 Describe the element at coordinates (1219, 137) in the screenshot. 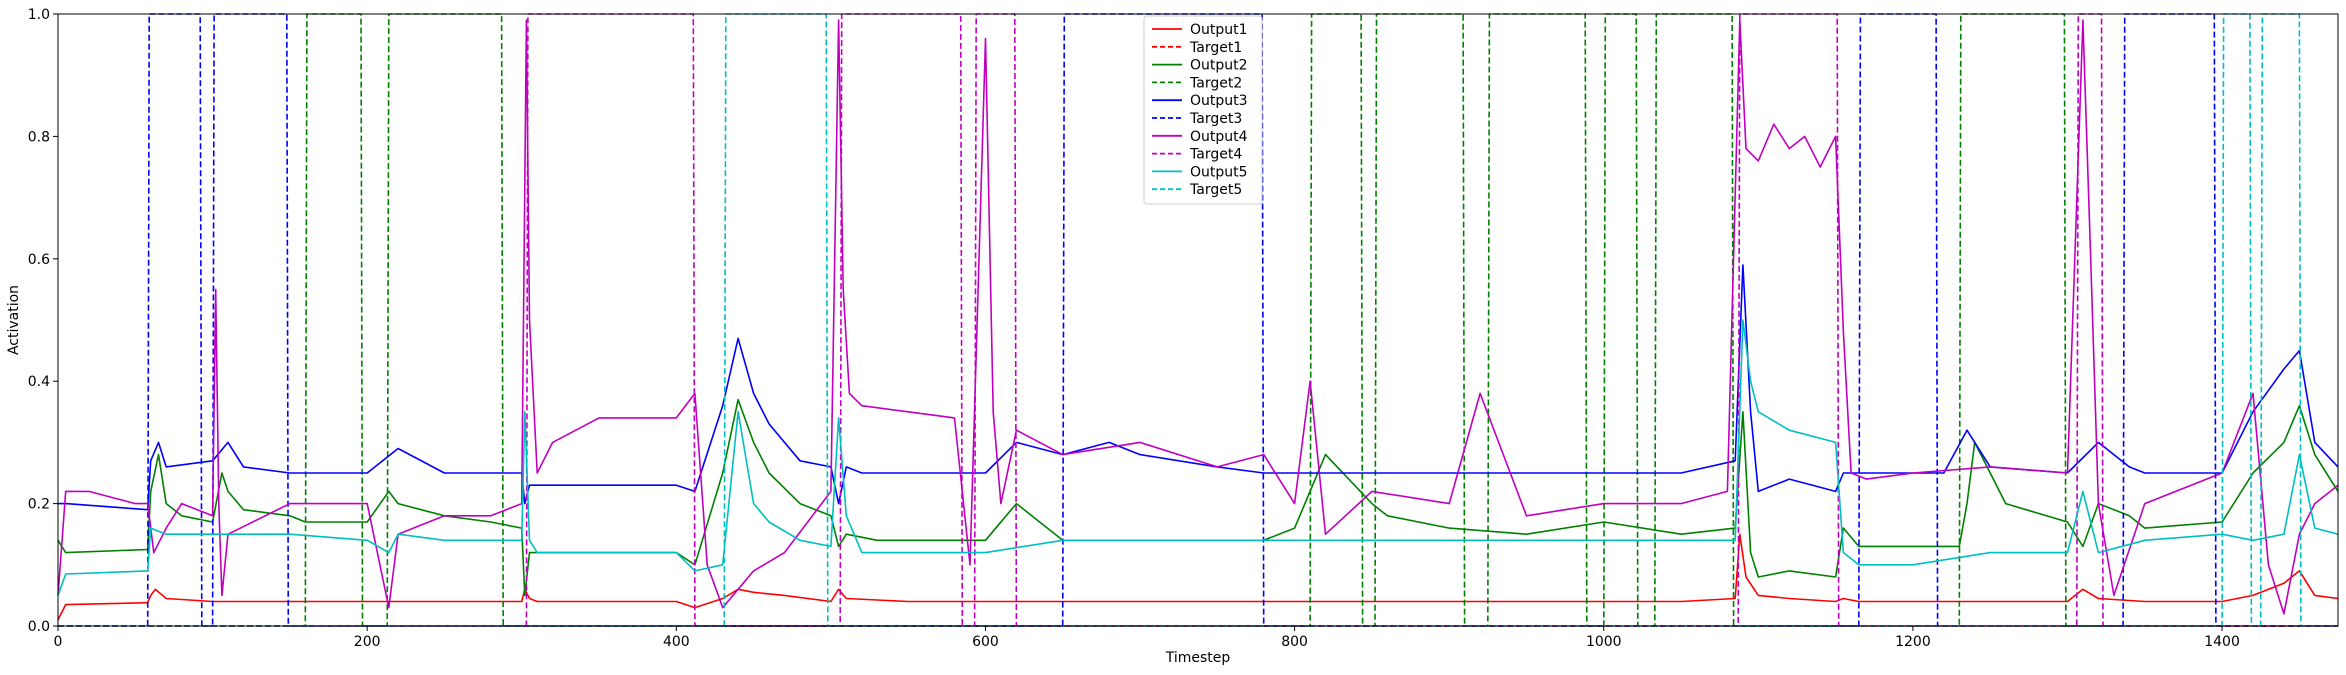

I see `legend-entry: Output4` at that location.